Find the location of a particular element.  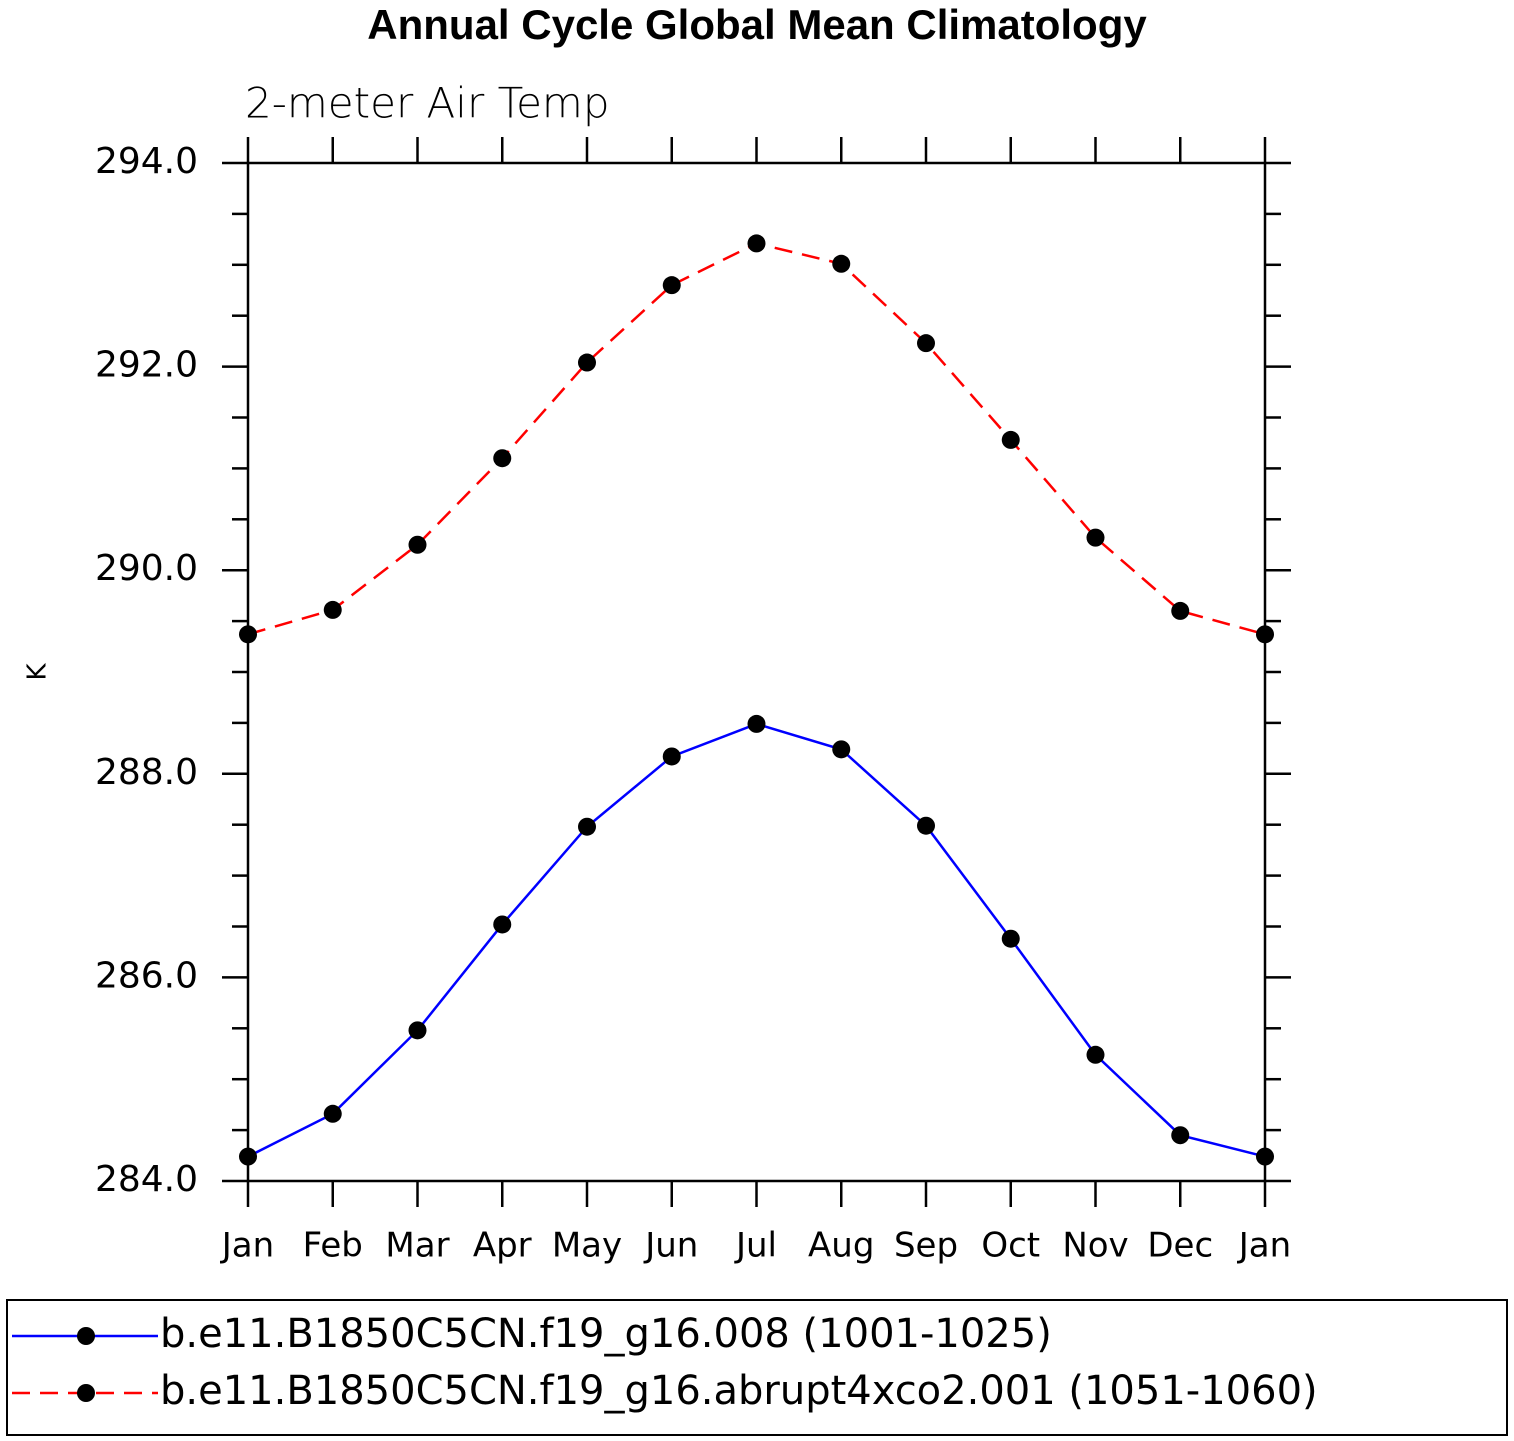

y-axis-label: K is located at coordinates (38, 672).